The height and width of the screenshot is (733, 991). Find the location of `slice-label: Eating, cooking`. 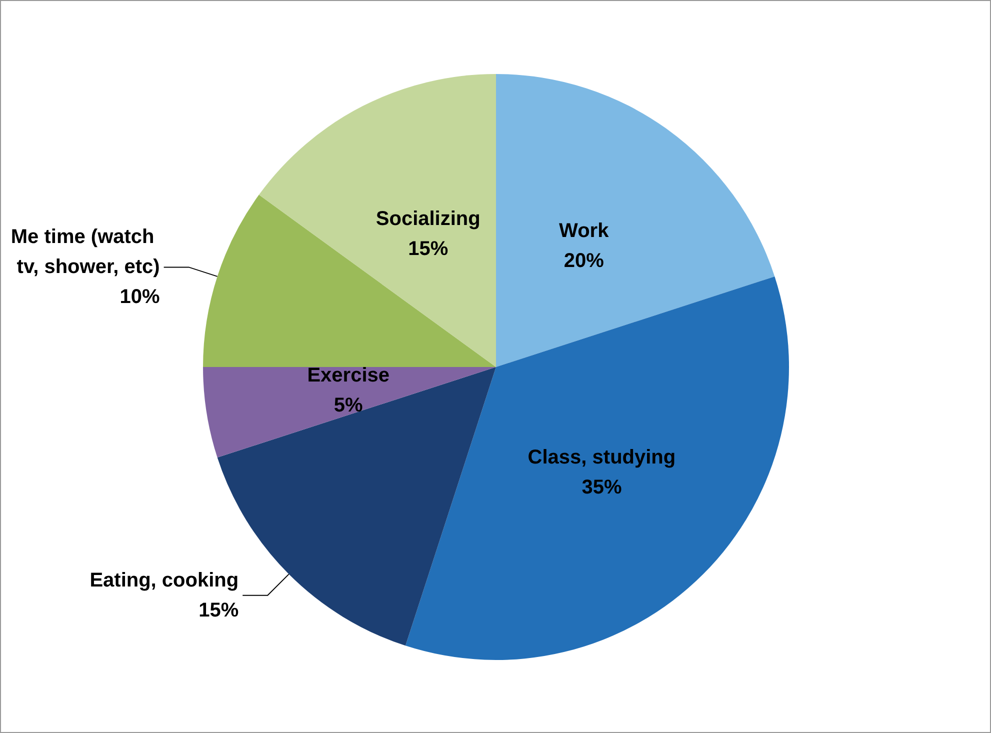

slice-label: Eating, cooking is located at coordinates (164, 580).